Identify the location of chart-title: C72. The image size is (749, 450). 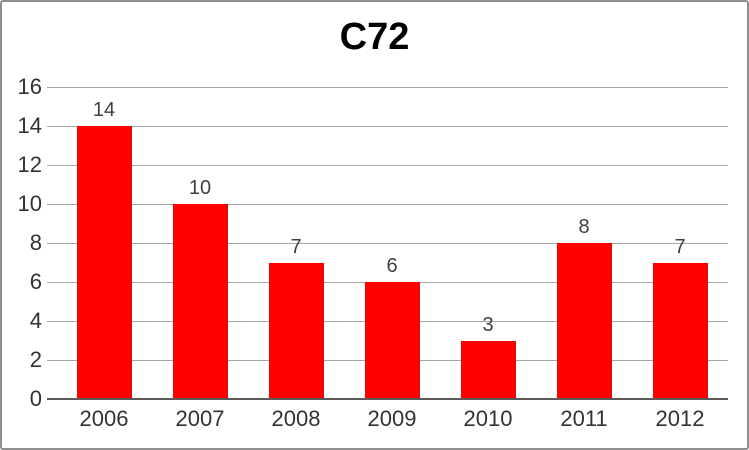
(374, 37).